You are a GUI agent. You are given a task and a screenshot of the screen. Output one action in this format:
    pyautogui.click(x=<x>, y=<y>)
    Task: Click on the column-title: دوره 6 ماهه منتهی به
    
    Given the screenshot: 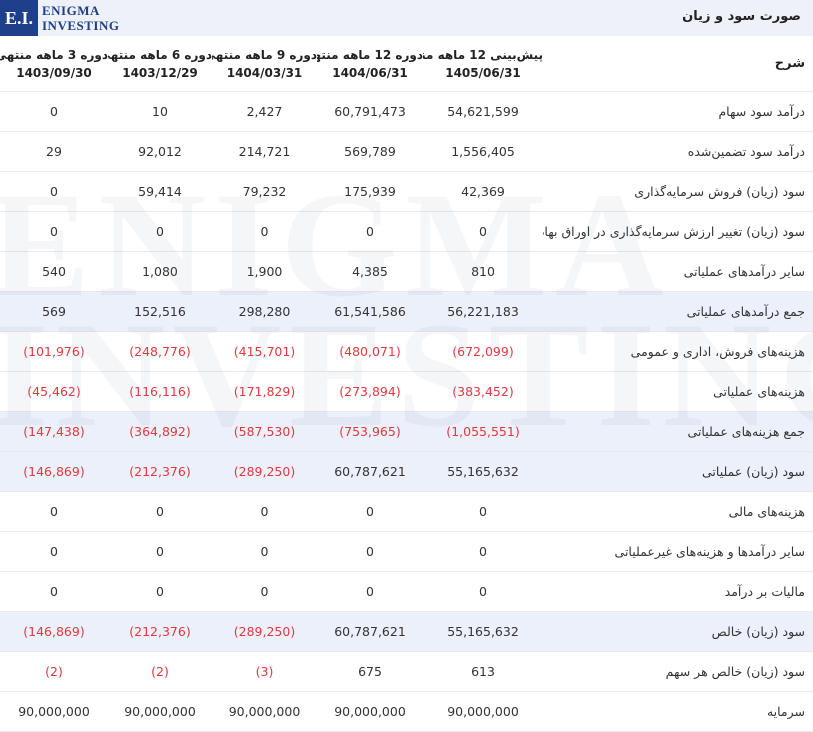 What is the action you would take?
    pyautogui.click(x=160, y=54)
    